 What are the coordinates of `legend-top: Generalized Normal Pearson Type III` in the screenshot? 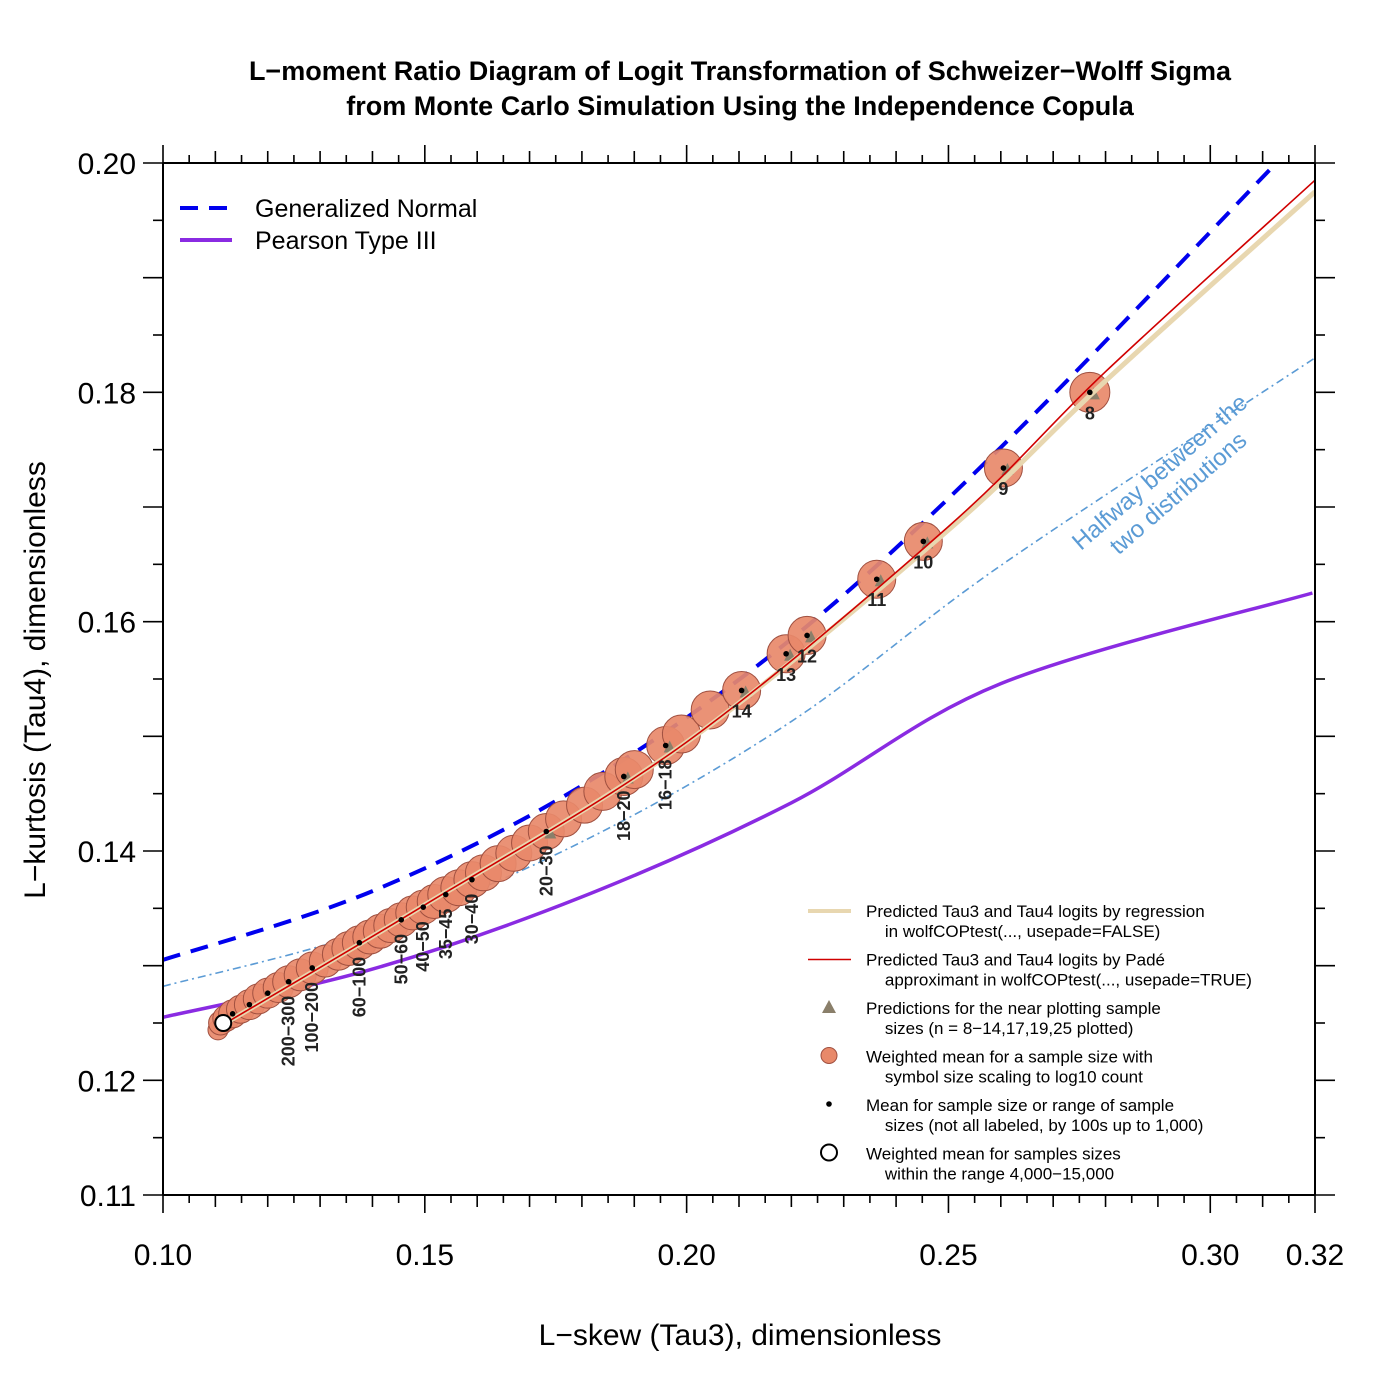 It's located at (328, 225).